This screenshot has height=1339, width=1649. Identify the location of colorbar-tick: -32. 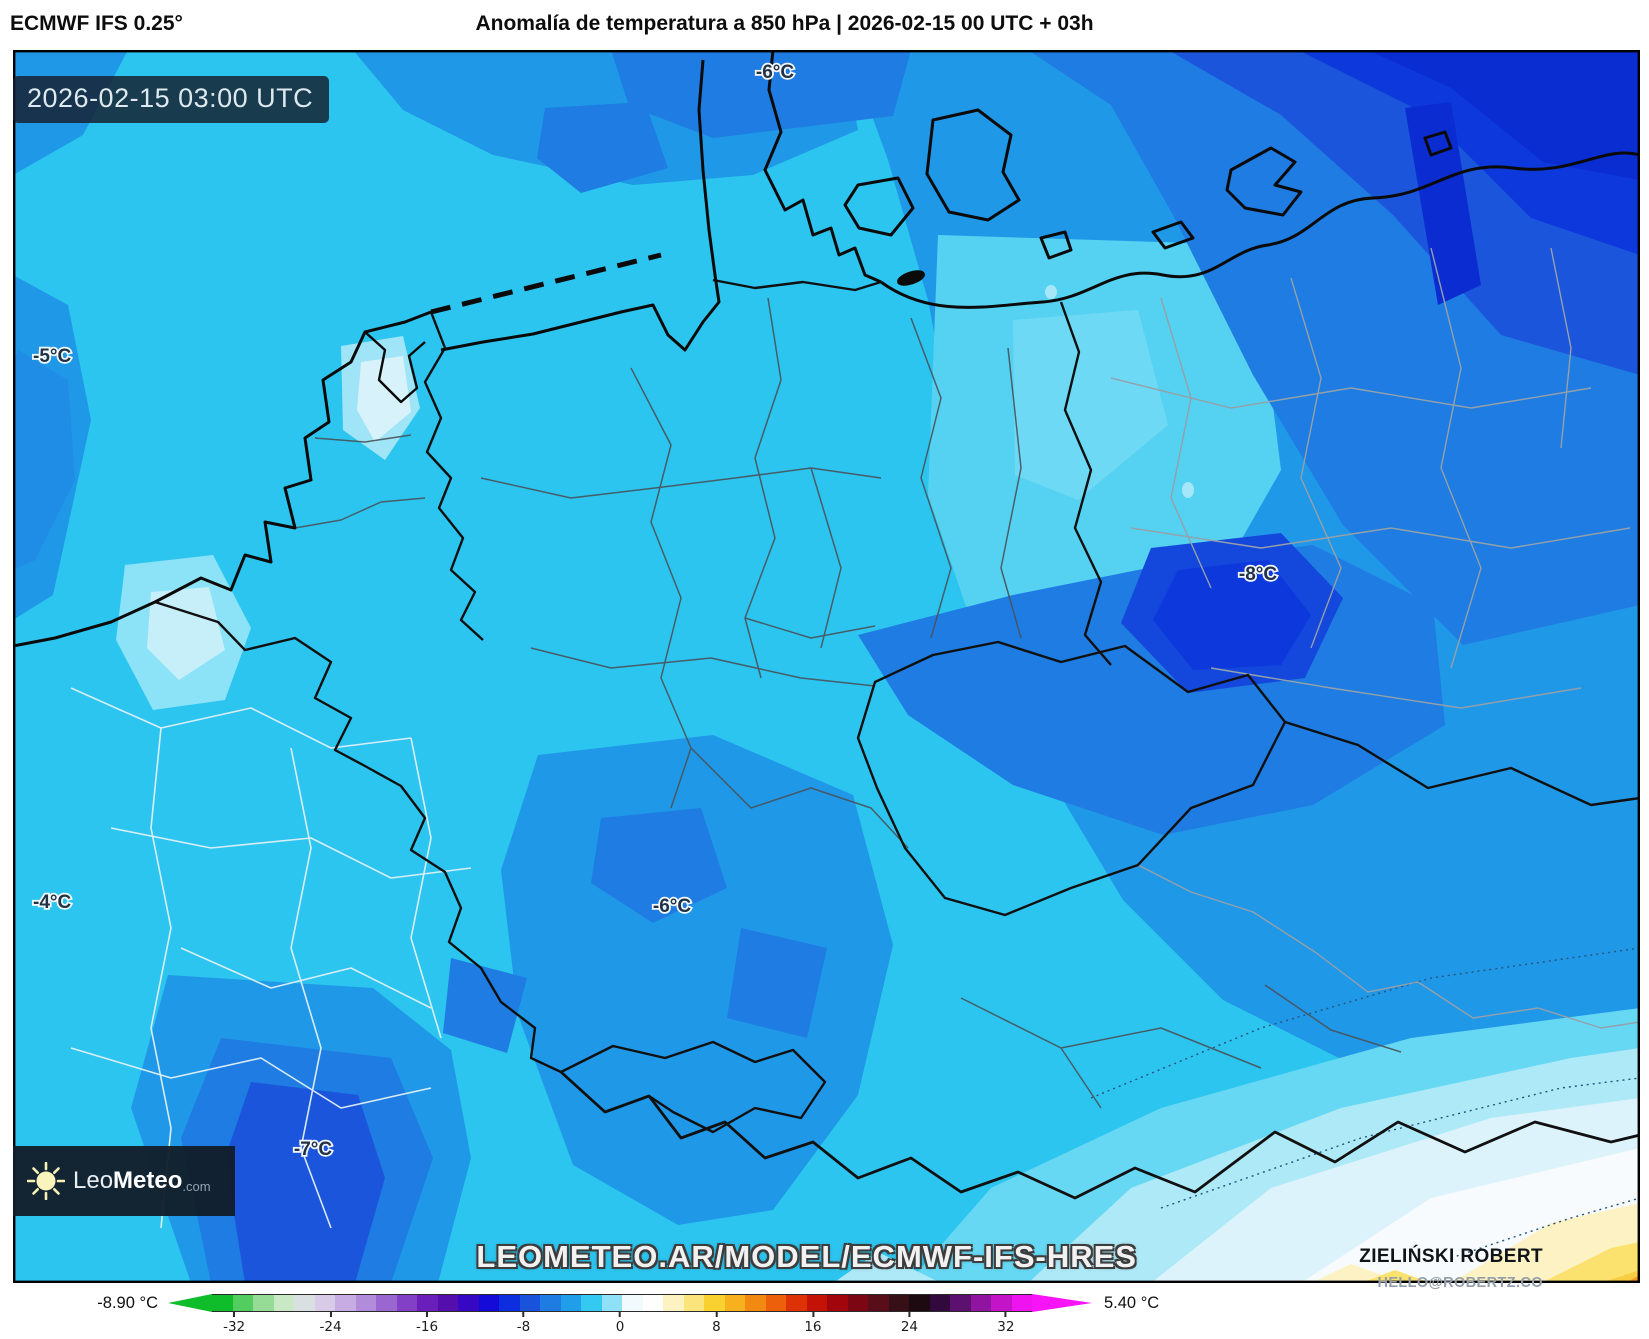
(234, 1324).